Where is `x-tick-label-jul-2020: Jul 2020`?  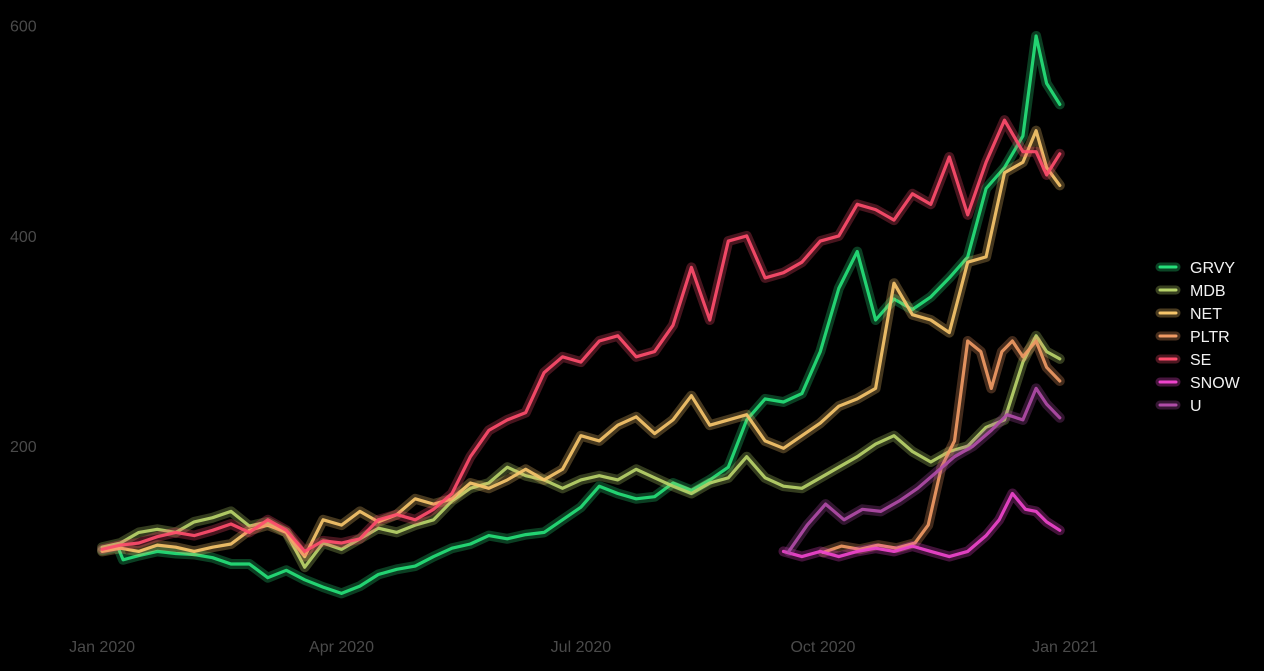 x-tick-label-jul-2020: Jul 2020 is located at coordinates (581, 647).